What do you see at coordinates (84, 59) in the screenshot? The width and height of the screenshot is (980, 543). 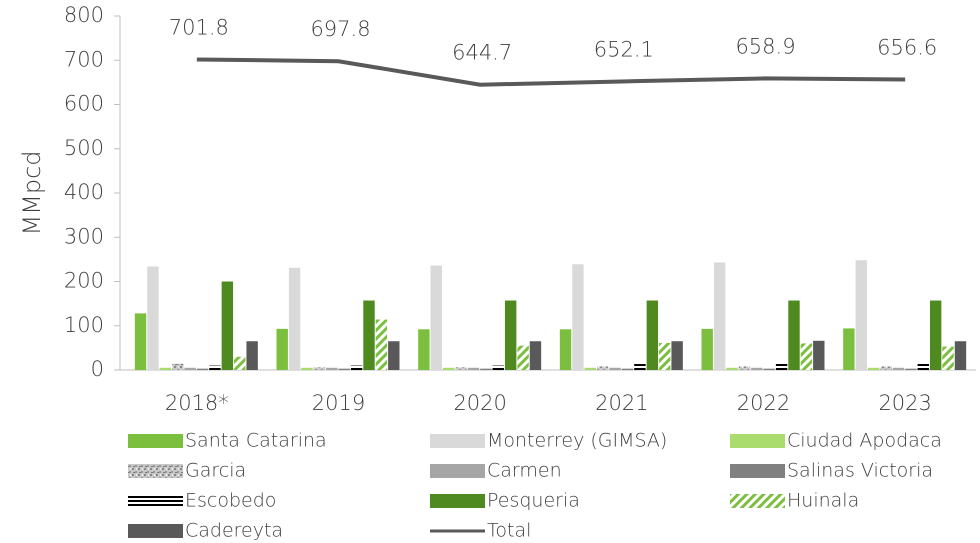 I see `y-tick-label: 700` at bounding box center [84, 59].